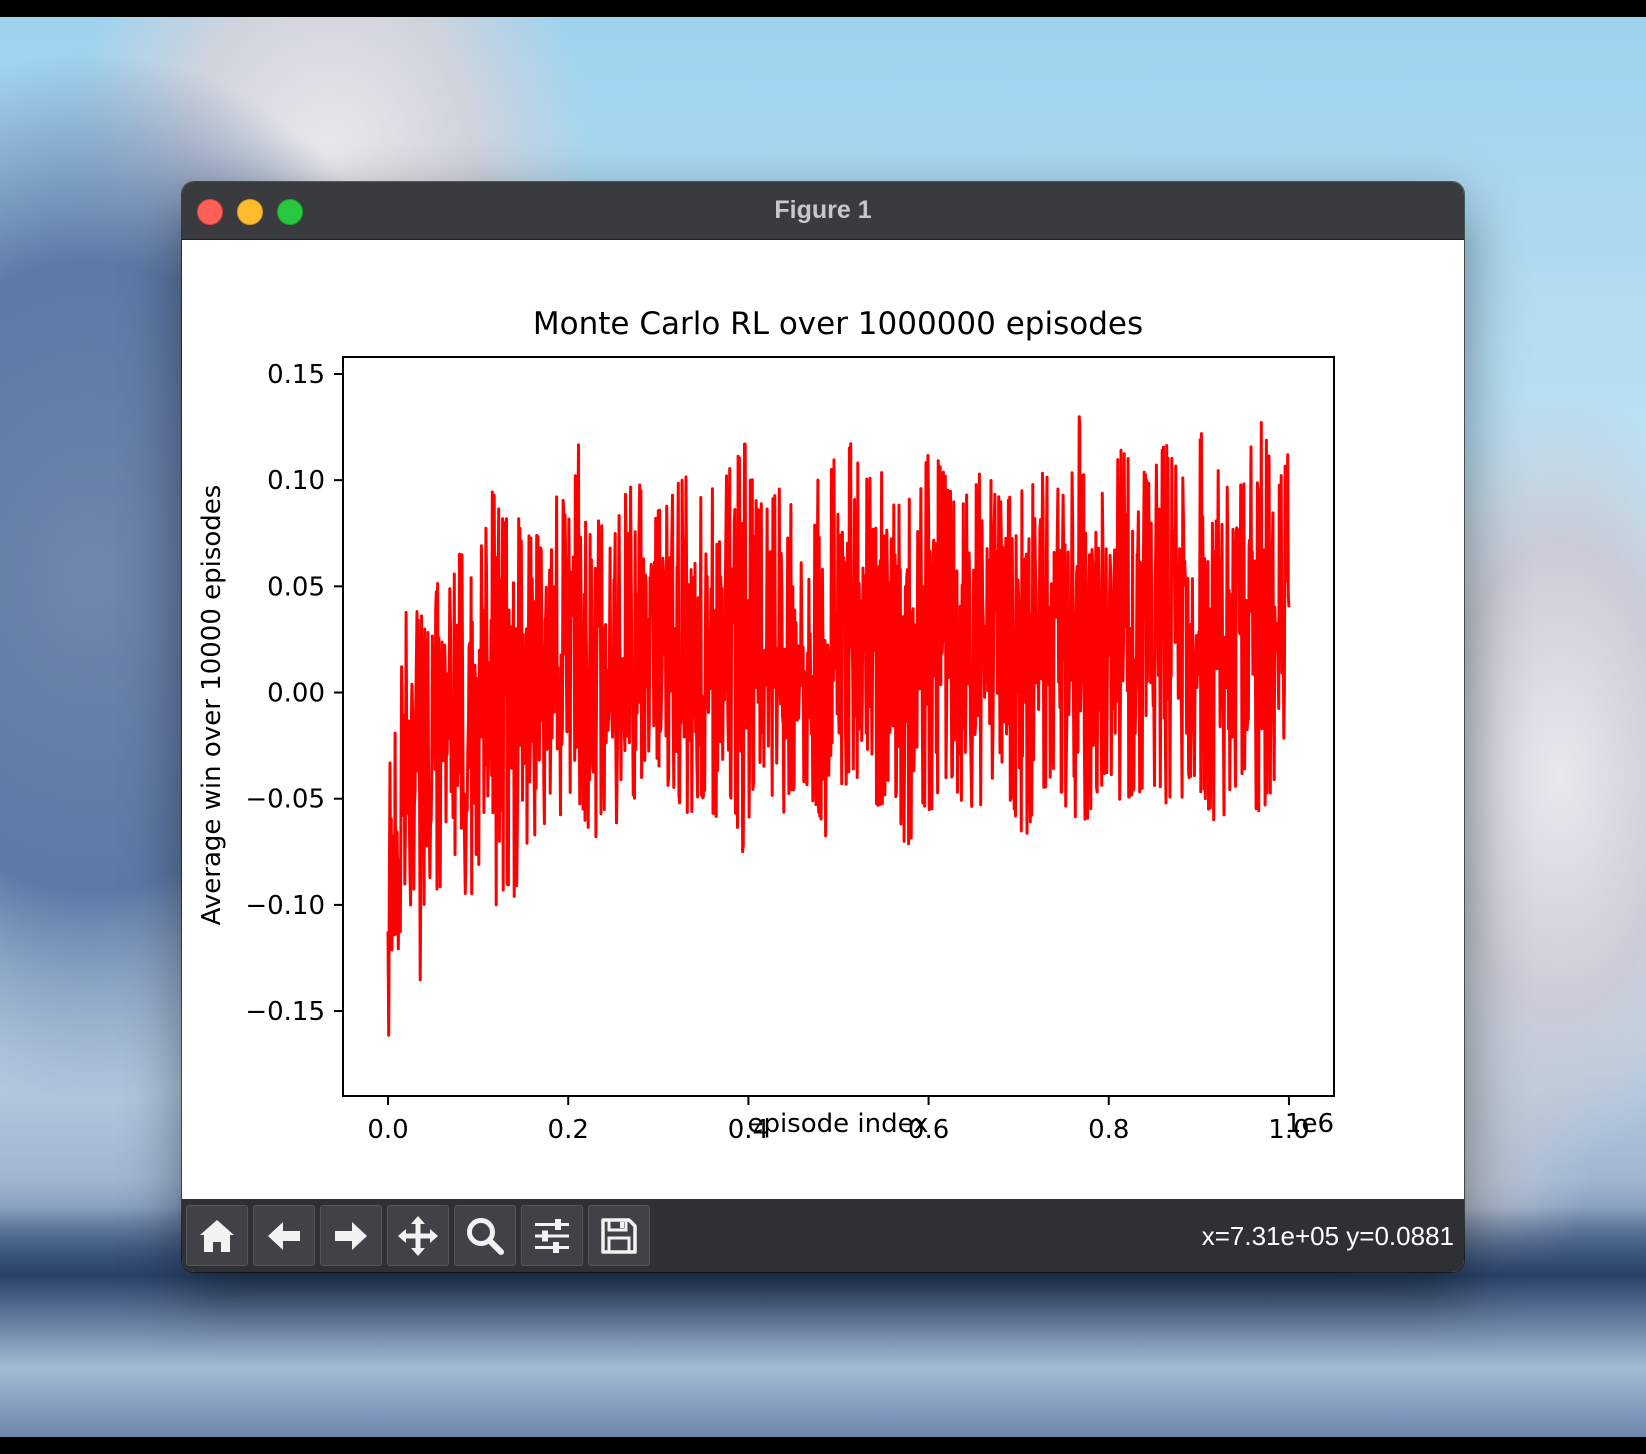  What do you see at coordinates (568, 1130) in the screenshot?
I see `x-tick-label: 0.2` at bounding box center [568, 1130].